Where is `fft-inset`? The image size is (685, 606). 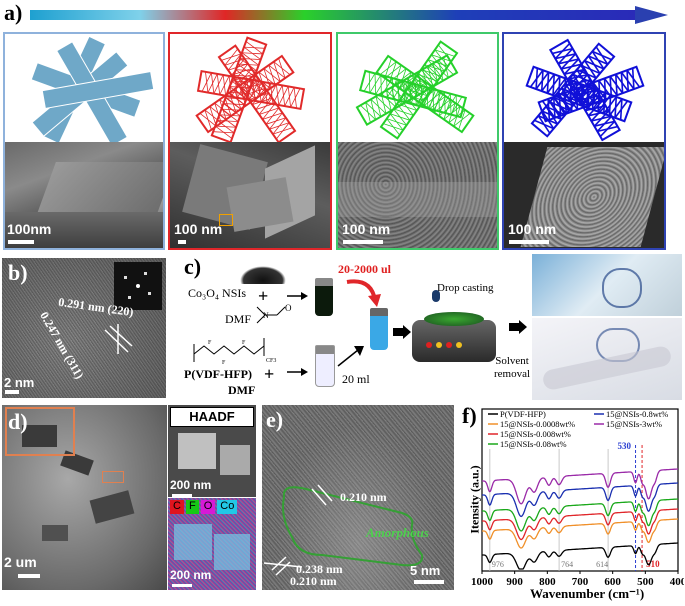
fft-inset is located at coordinates (138, 286).